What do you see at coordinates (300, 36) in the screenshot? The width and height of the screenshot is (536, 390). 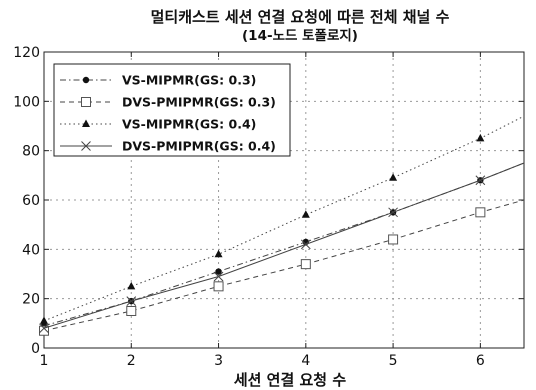 I see `chart-subtitle: (14-노드 토폴로지)` at bounding box center [300, 36].